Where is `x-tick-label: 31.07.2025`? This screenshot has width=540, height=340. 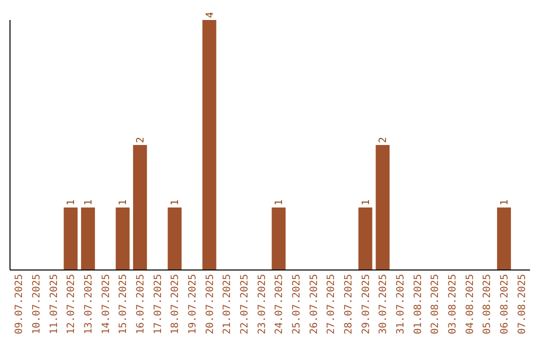
x-tick-label: 31.07.2025 is located at coordinates (401, 304).